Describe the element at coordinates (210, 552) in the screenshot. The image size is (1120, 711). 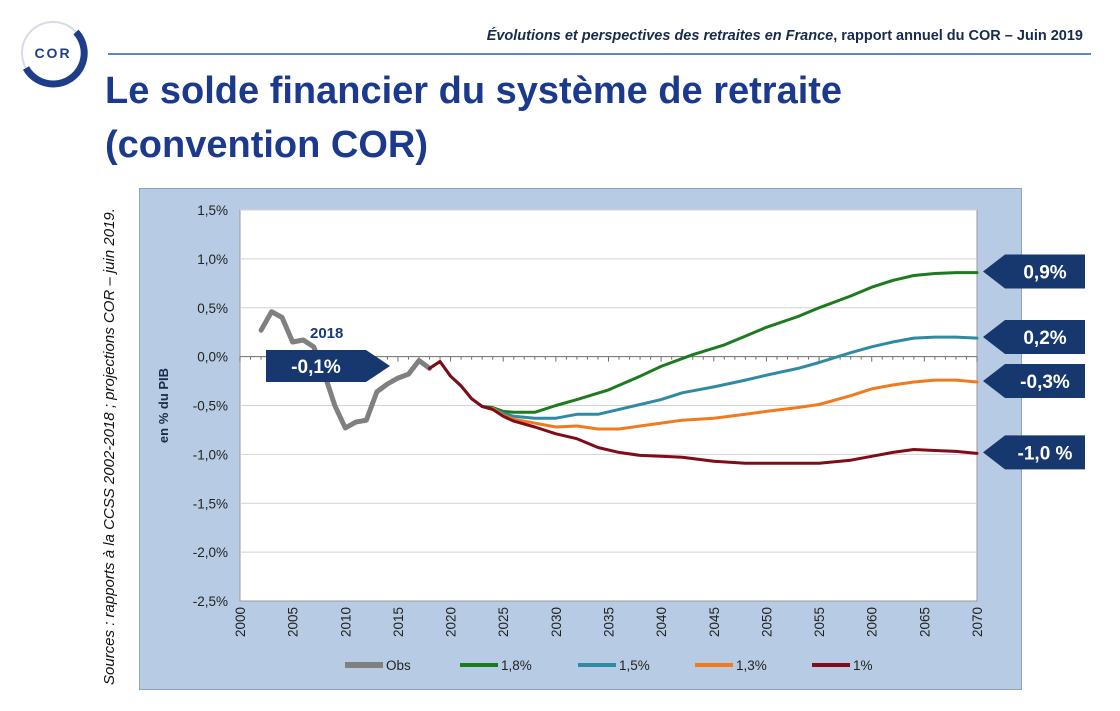
I see `y-tick-label: -2,0%` at that location.